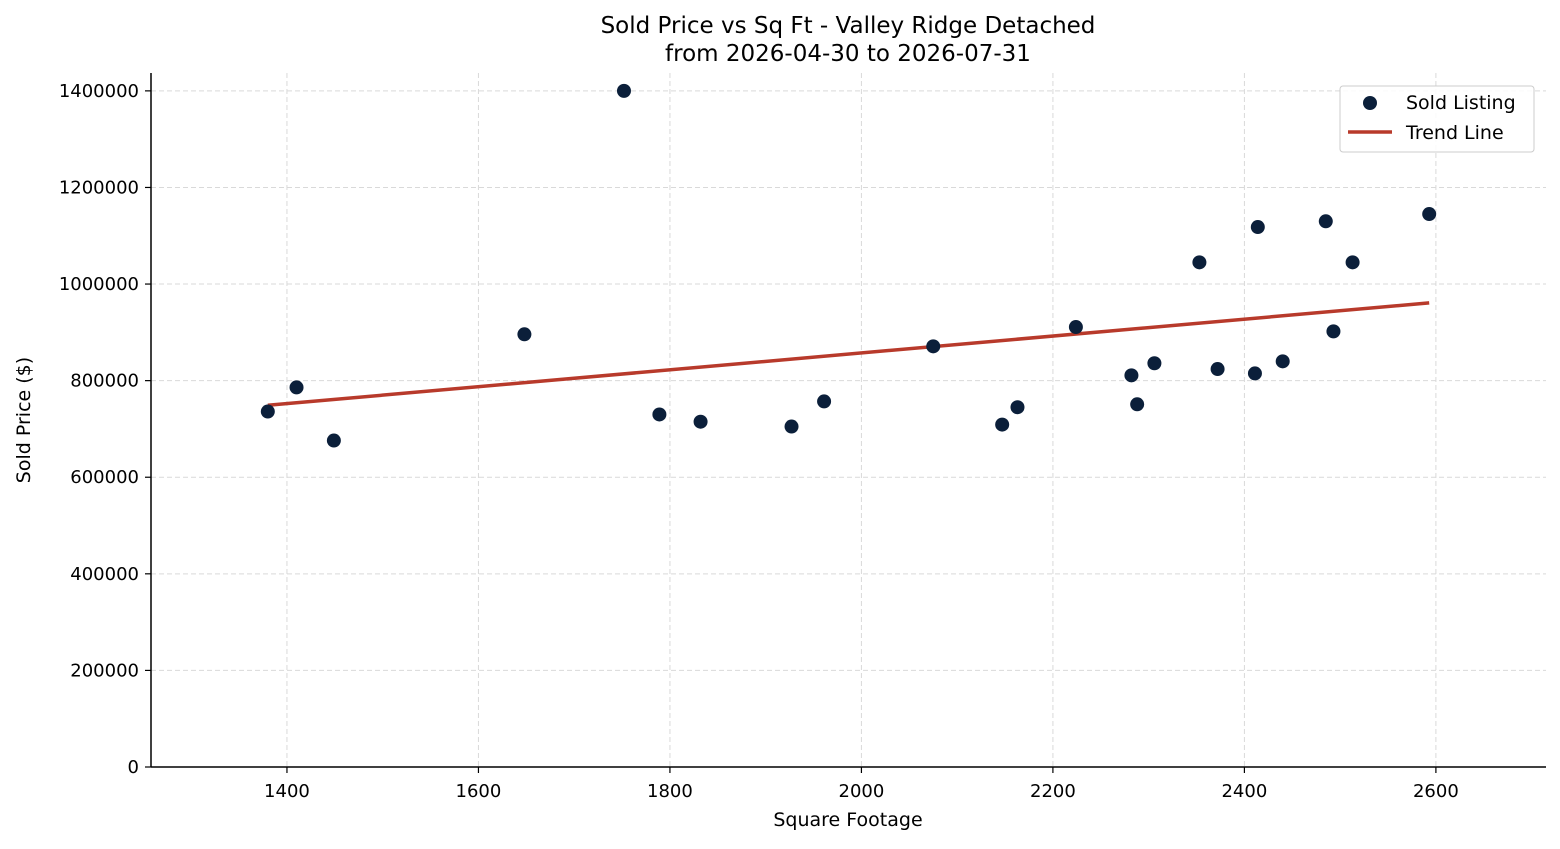 The height and width of the screenshot is (849, 1560). I want to click on trend-line-layer, so click(848, 354).